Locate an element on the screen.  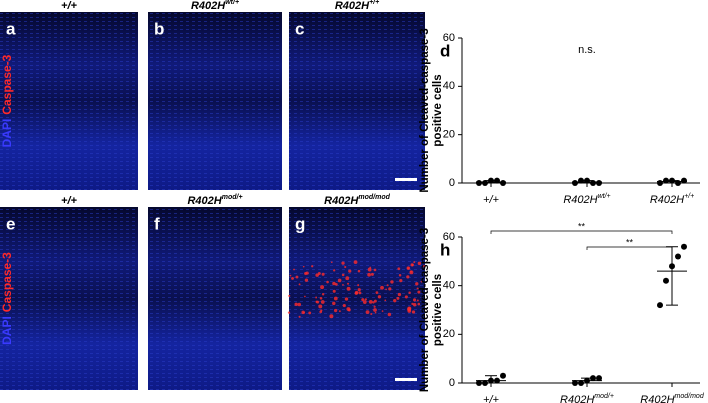
label-superscript: +/+ is located at coordinates (374, 3).